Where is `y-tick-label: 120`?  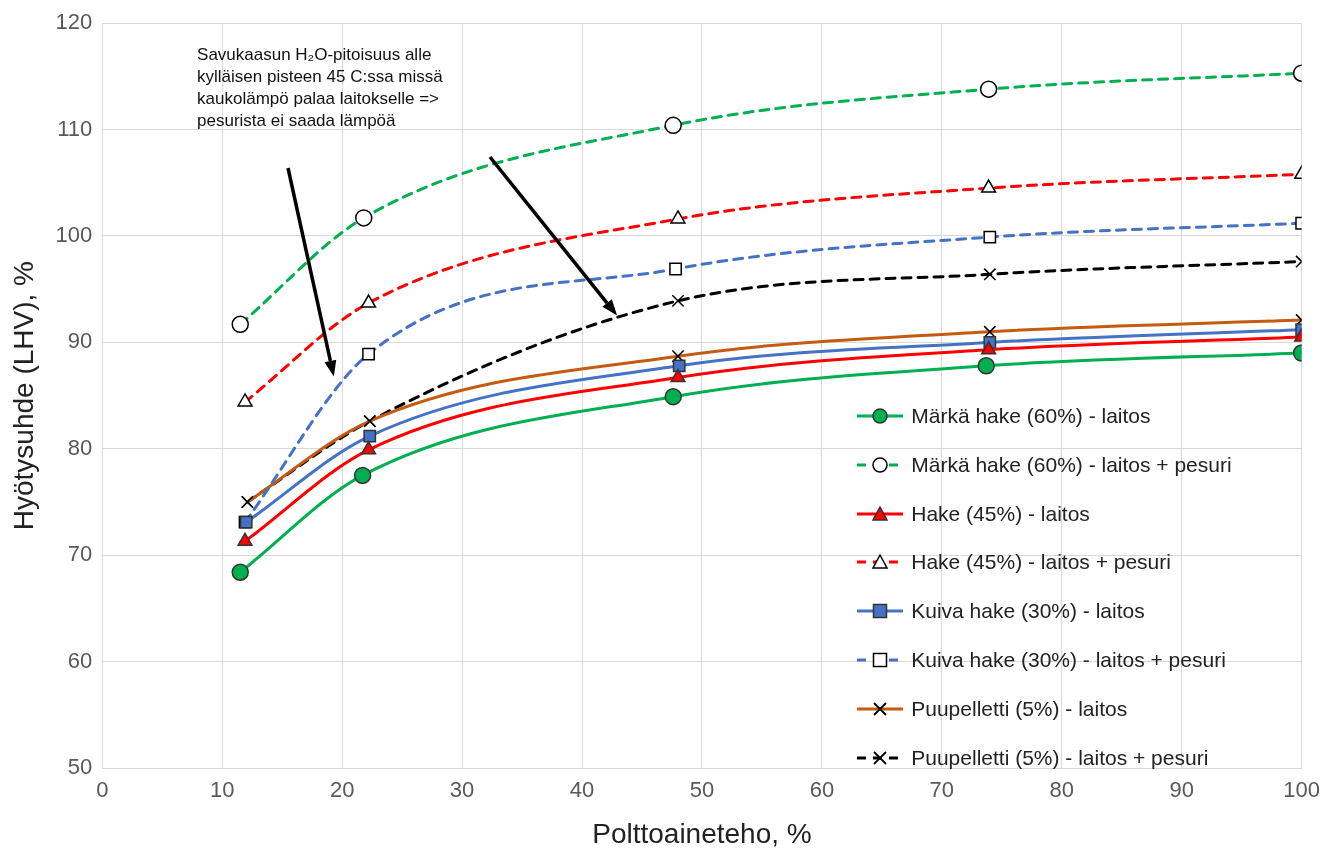 y-tick-label: 120 is located at coordinates (74, 22).